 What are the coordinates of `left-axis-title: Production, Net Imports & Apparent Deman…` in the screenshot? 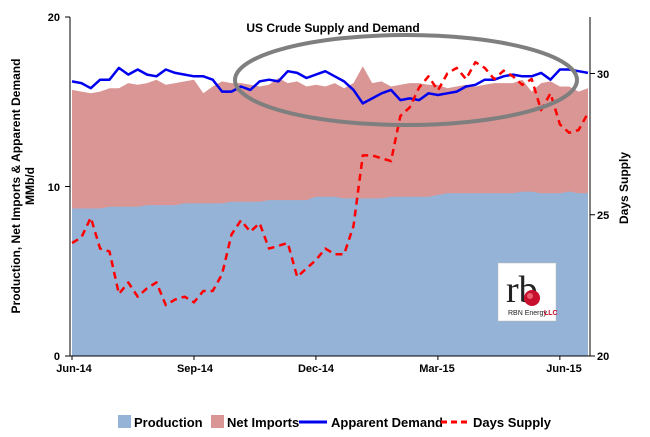 It's located at (16, 186).